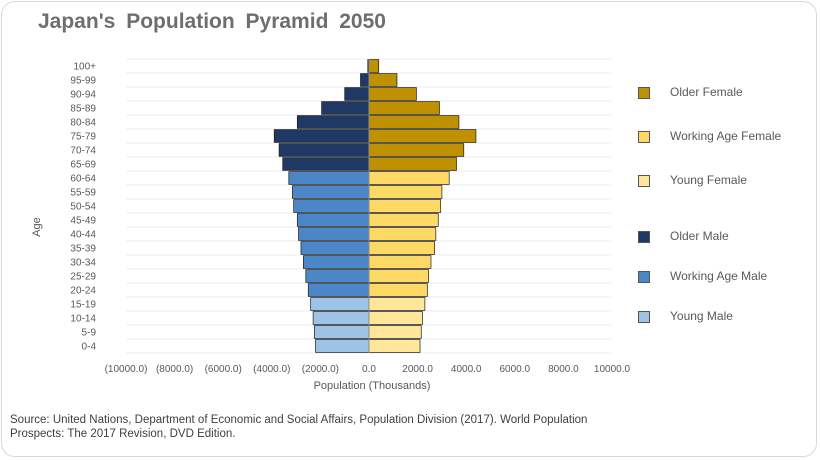 The width and height of the screenshot is (820, 460). What do you see at coordinates (726, 136) in the screenshot?
I see `legend-label: Working Age Female` at bounding box center [726, 136].